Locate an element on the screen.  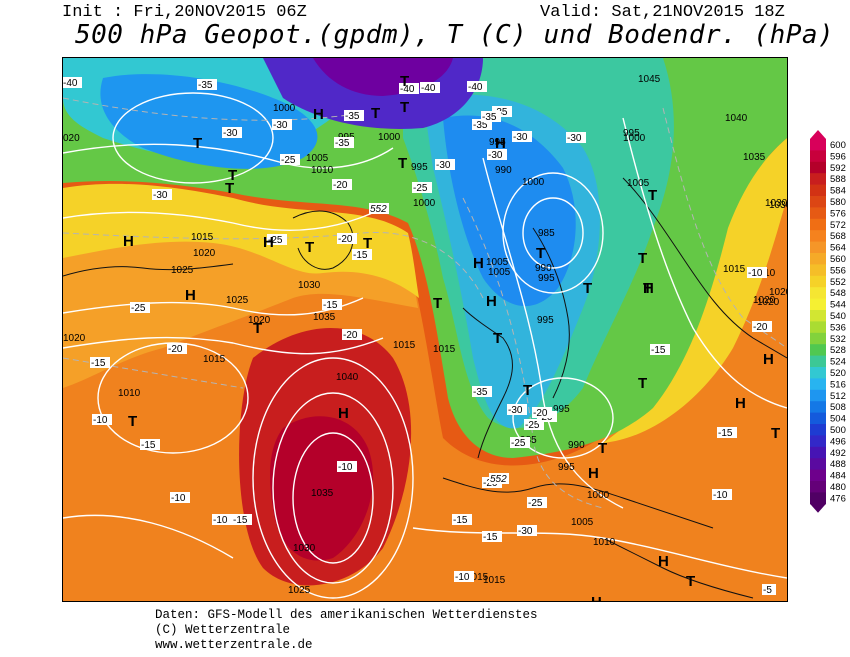
geopotential-labels: 552 552 is located at coordinates (439, 344).